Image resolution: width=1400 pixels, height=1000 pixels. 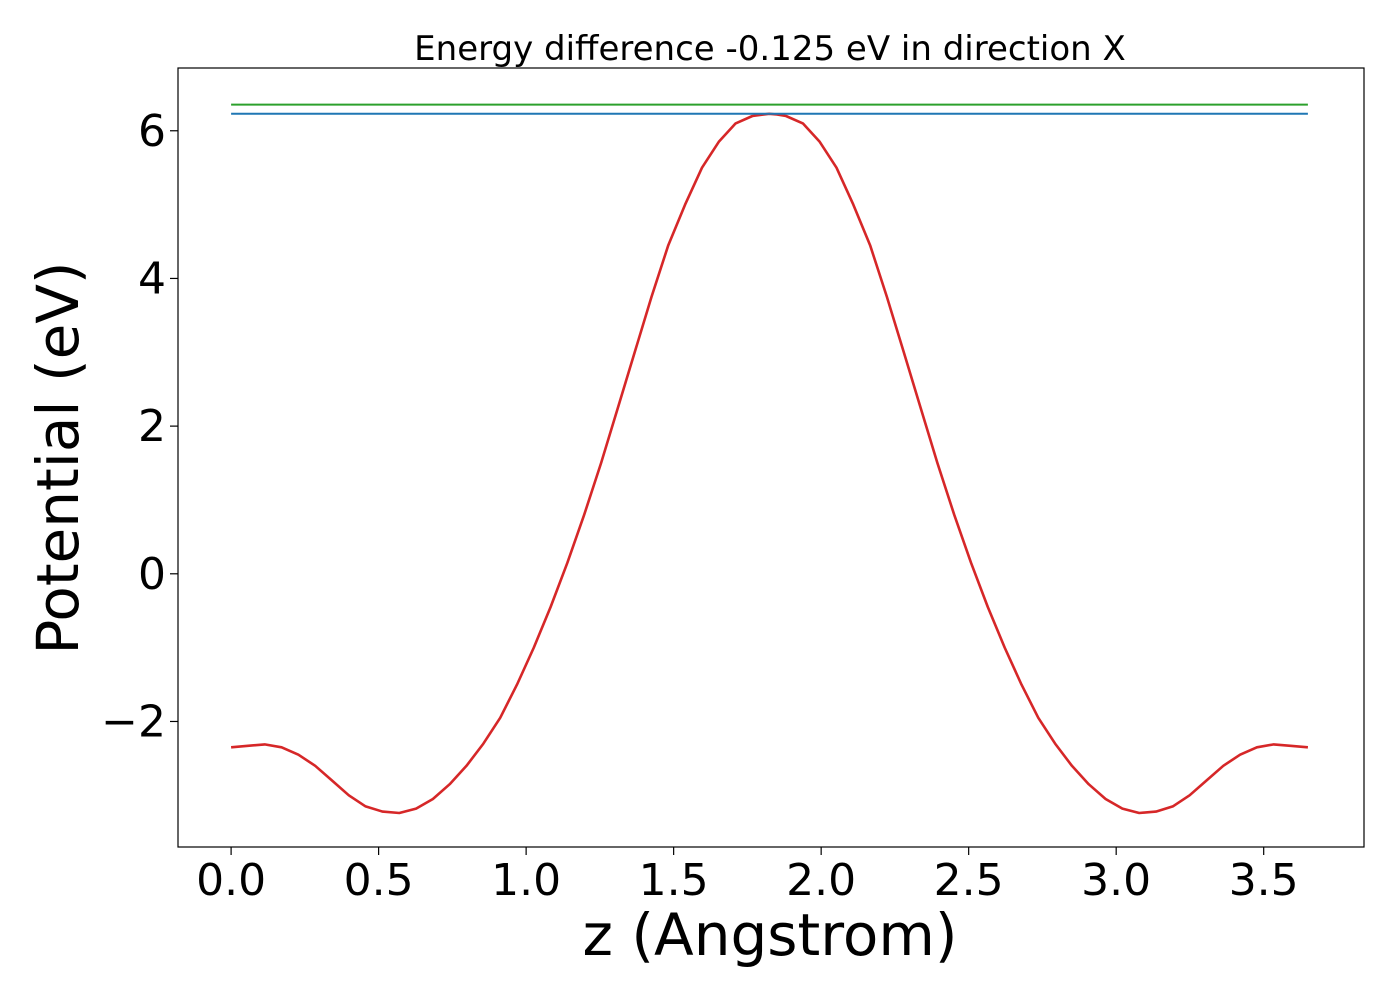 I want to click on x-tick-label: 1.5, so click(x=674, y=880).